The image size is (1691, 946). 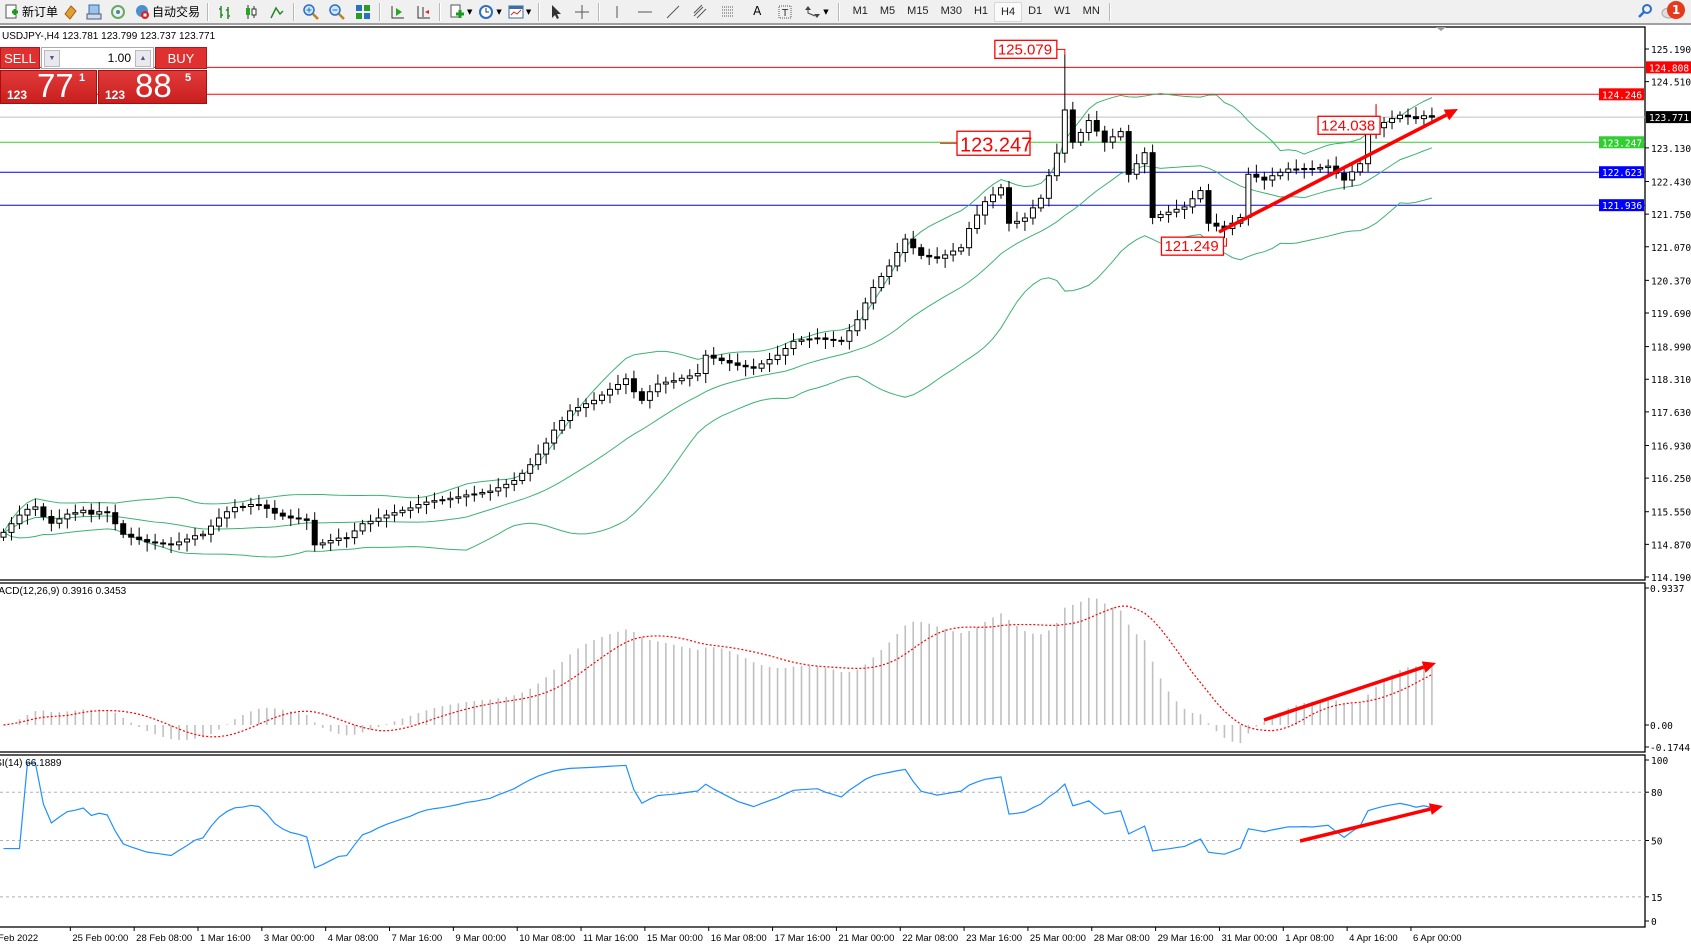 What do you see at coordinates (167, 11) in the screenshot?
I see `auto-trading-button: 自动交易` at bounding box center [167, 11].